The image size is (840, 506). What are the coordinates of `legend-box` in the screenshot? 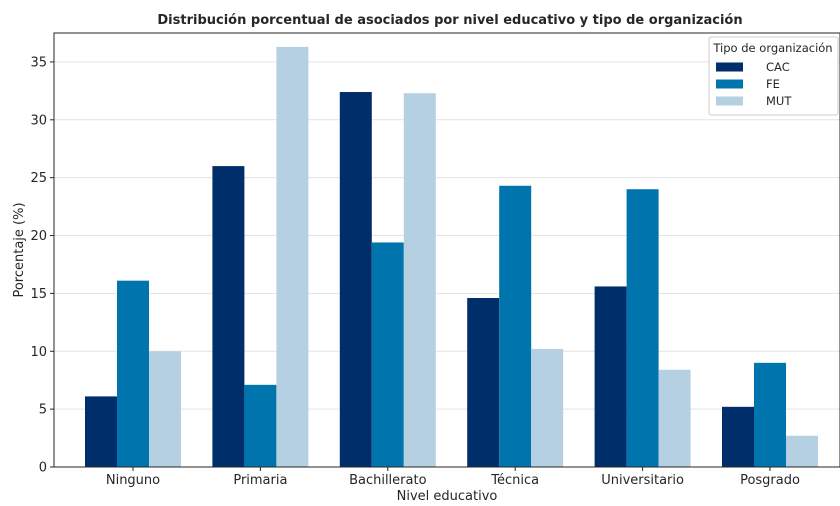 It's located at (773, 76).